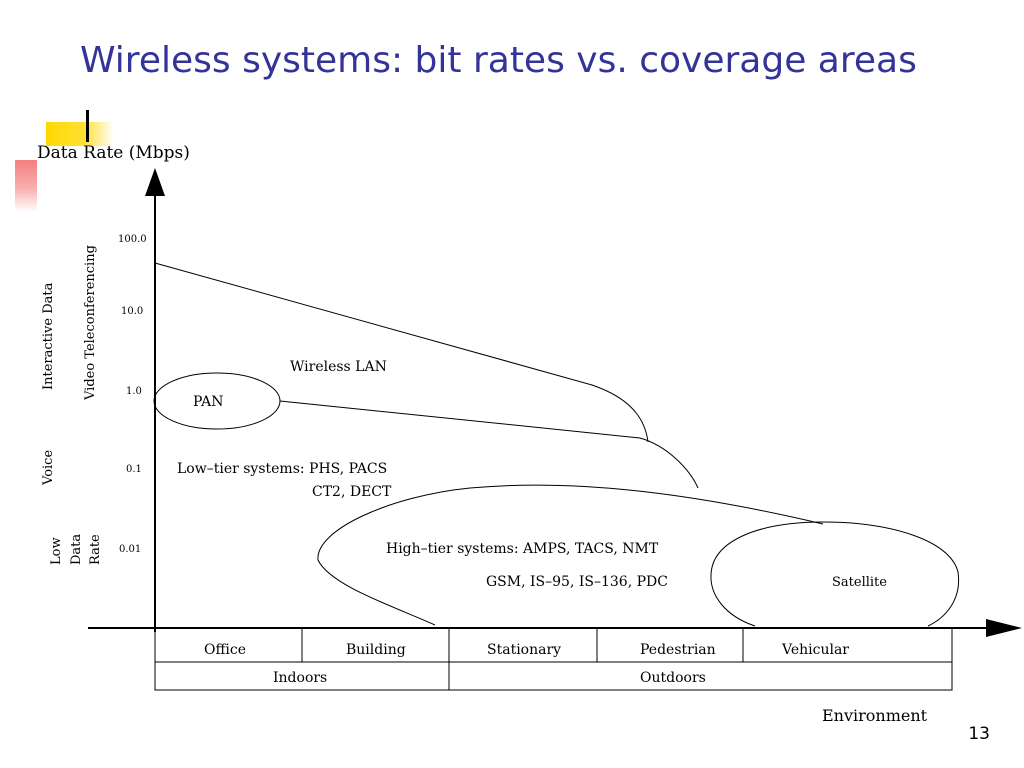 This screenshot has width=1024, height=768. Describe the element at coordinates (815, 650) in the screenshot. I see `environment-column-label: Vehicular` at that location.